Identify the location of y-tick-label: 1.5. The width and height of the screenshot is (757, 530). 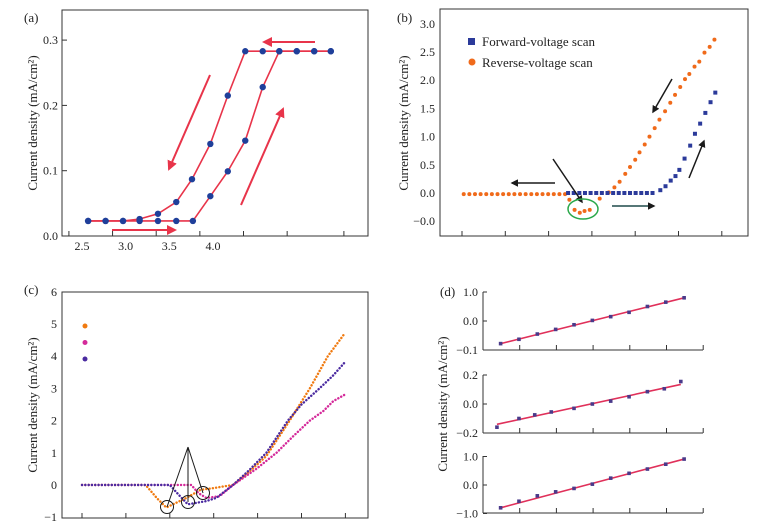
(427, 108).